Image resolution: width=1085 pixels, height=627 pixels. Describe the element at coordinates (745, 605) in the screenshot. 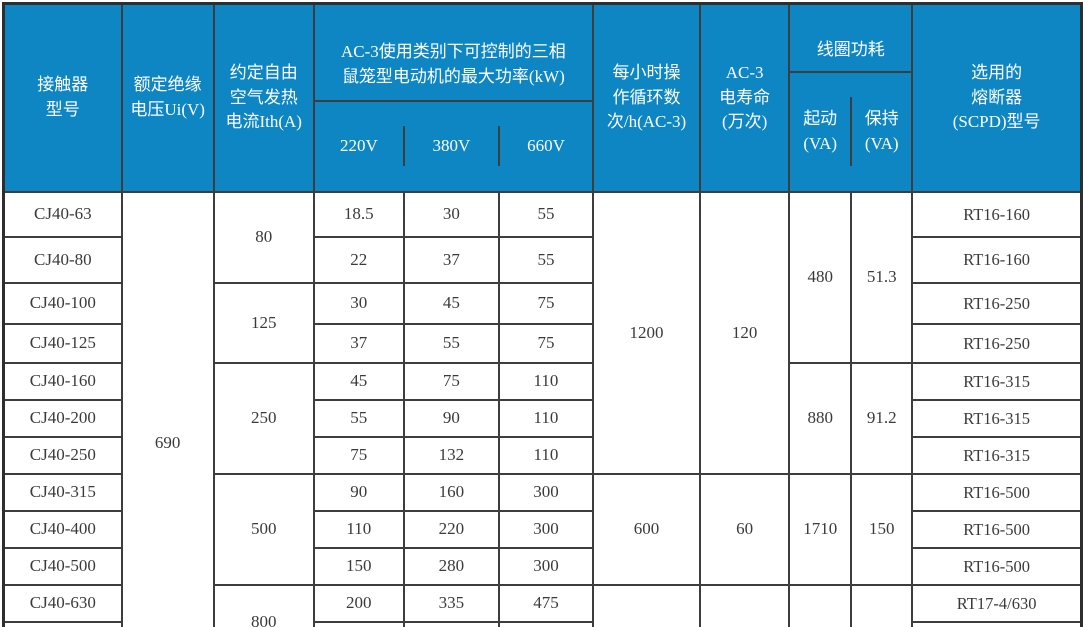

I see `cell-life: 30` at that location.